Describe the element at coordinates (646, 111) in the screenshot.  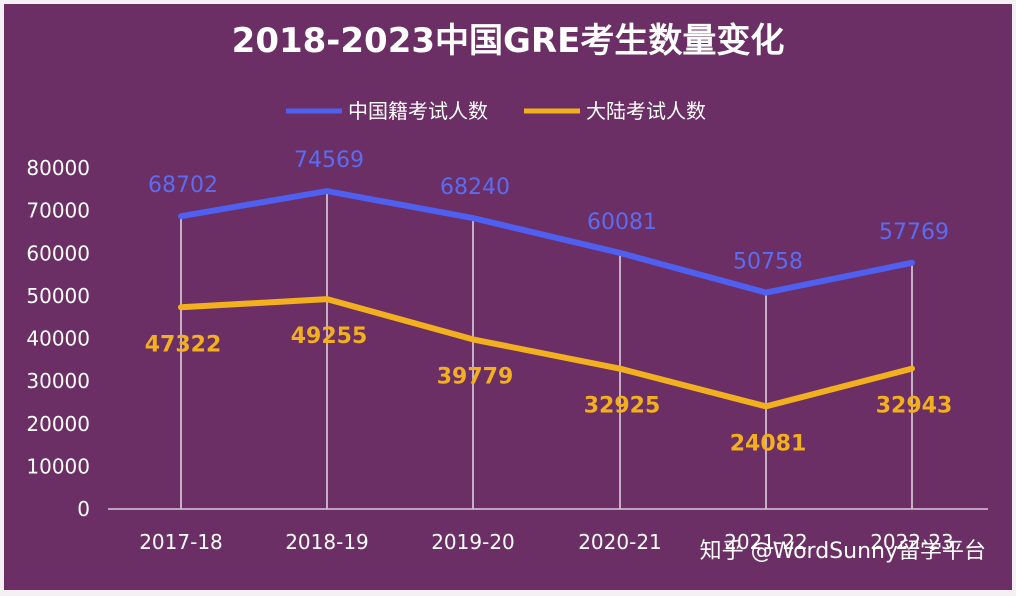
I see `legend-label-mainland: 大陆考试人数` at that location.